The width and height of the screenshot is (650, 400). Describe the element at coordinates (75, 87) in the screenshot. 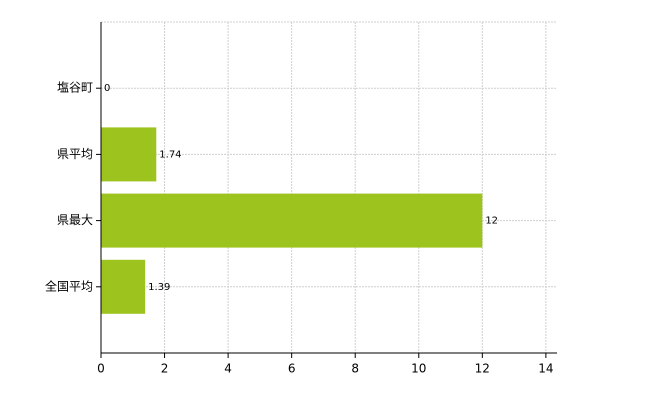

I see `y-tick-label: 塩谷町` at that location.